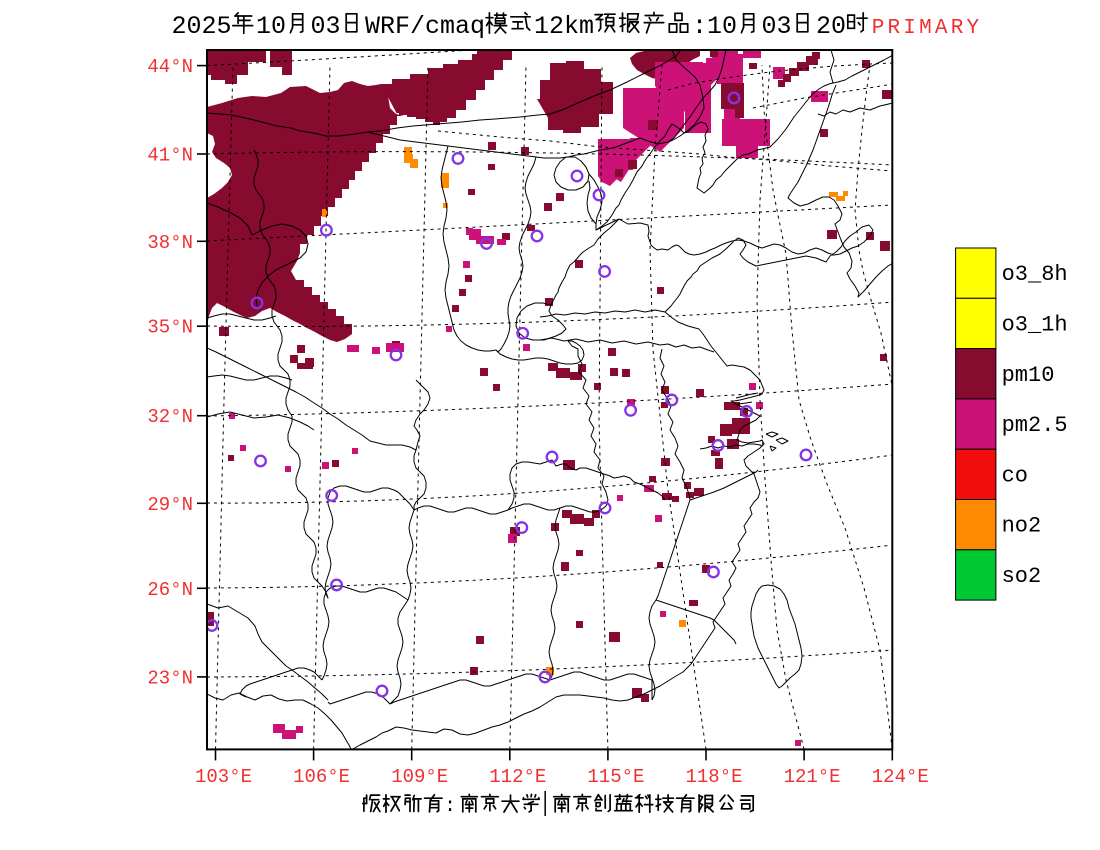 The image size is (1100, 850). What do you see at coordinates (1035, 324) in the screenshot?
I see `svg-text: o3_1h` at bounding box center [1035, 324].